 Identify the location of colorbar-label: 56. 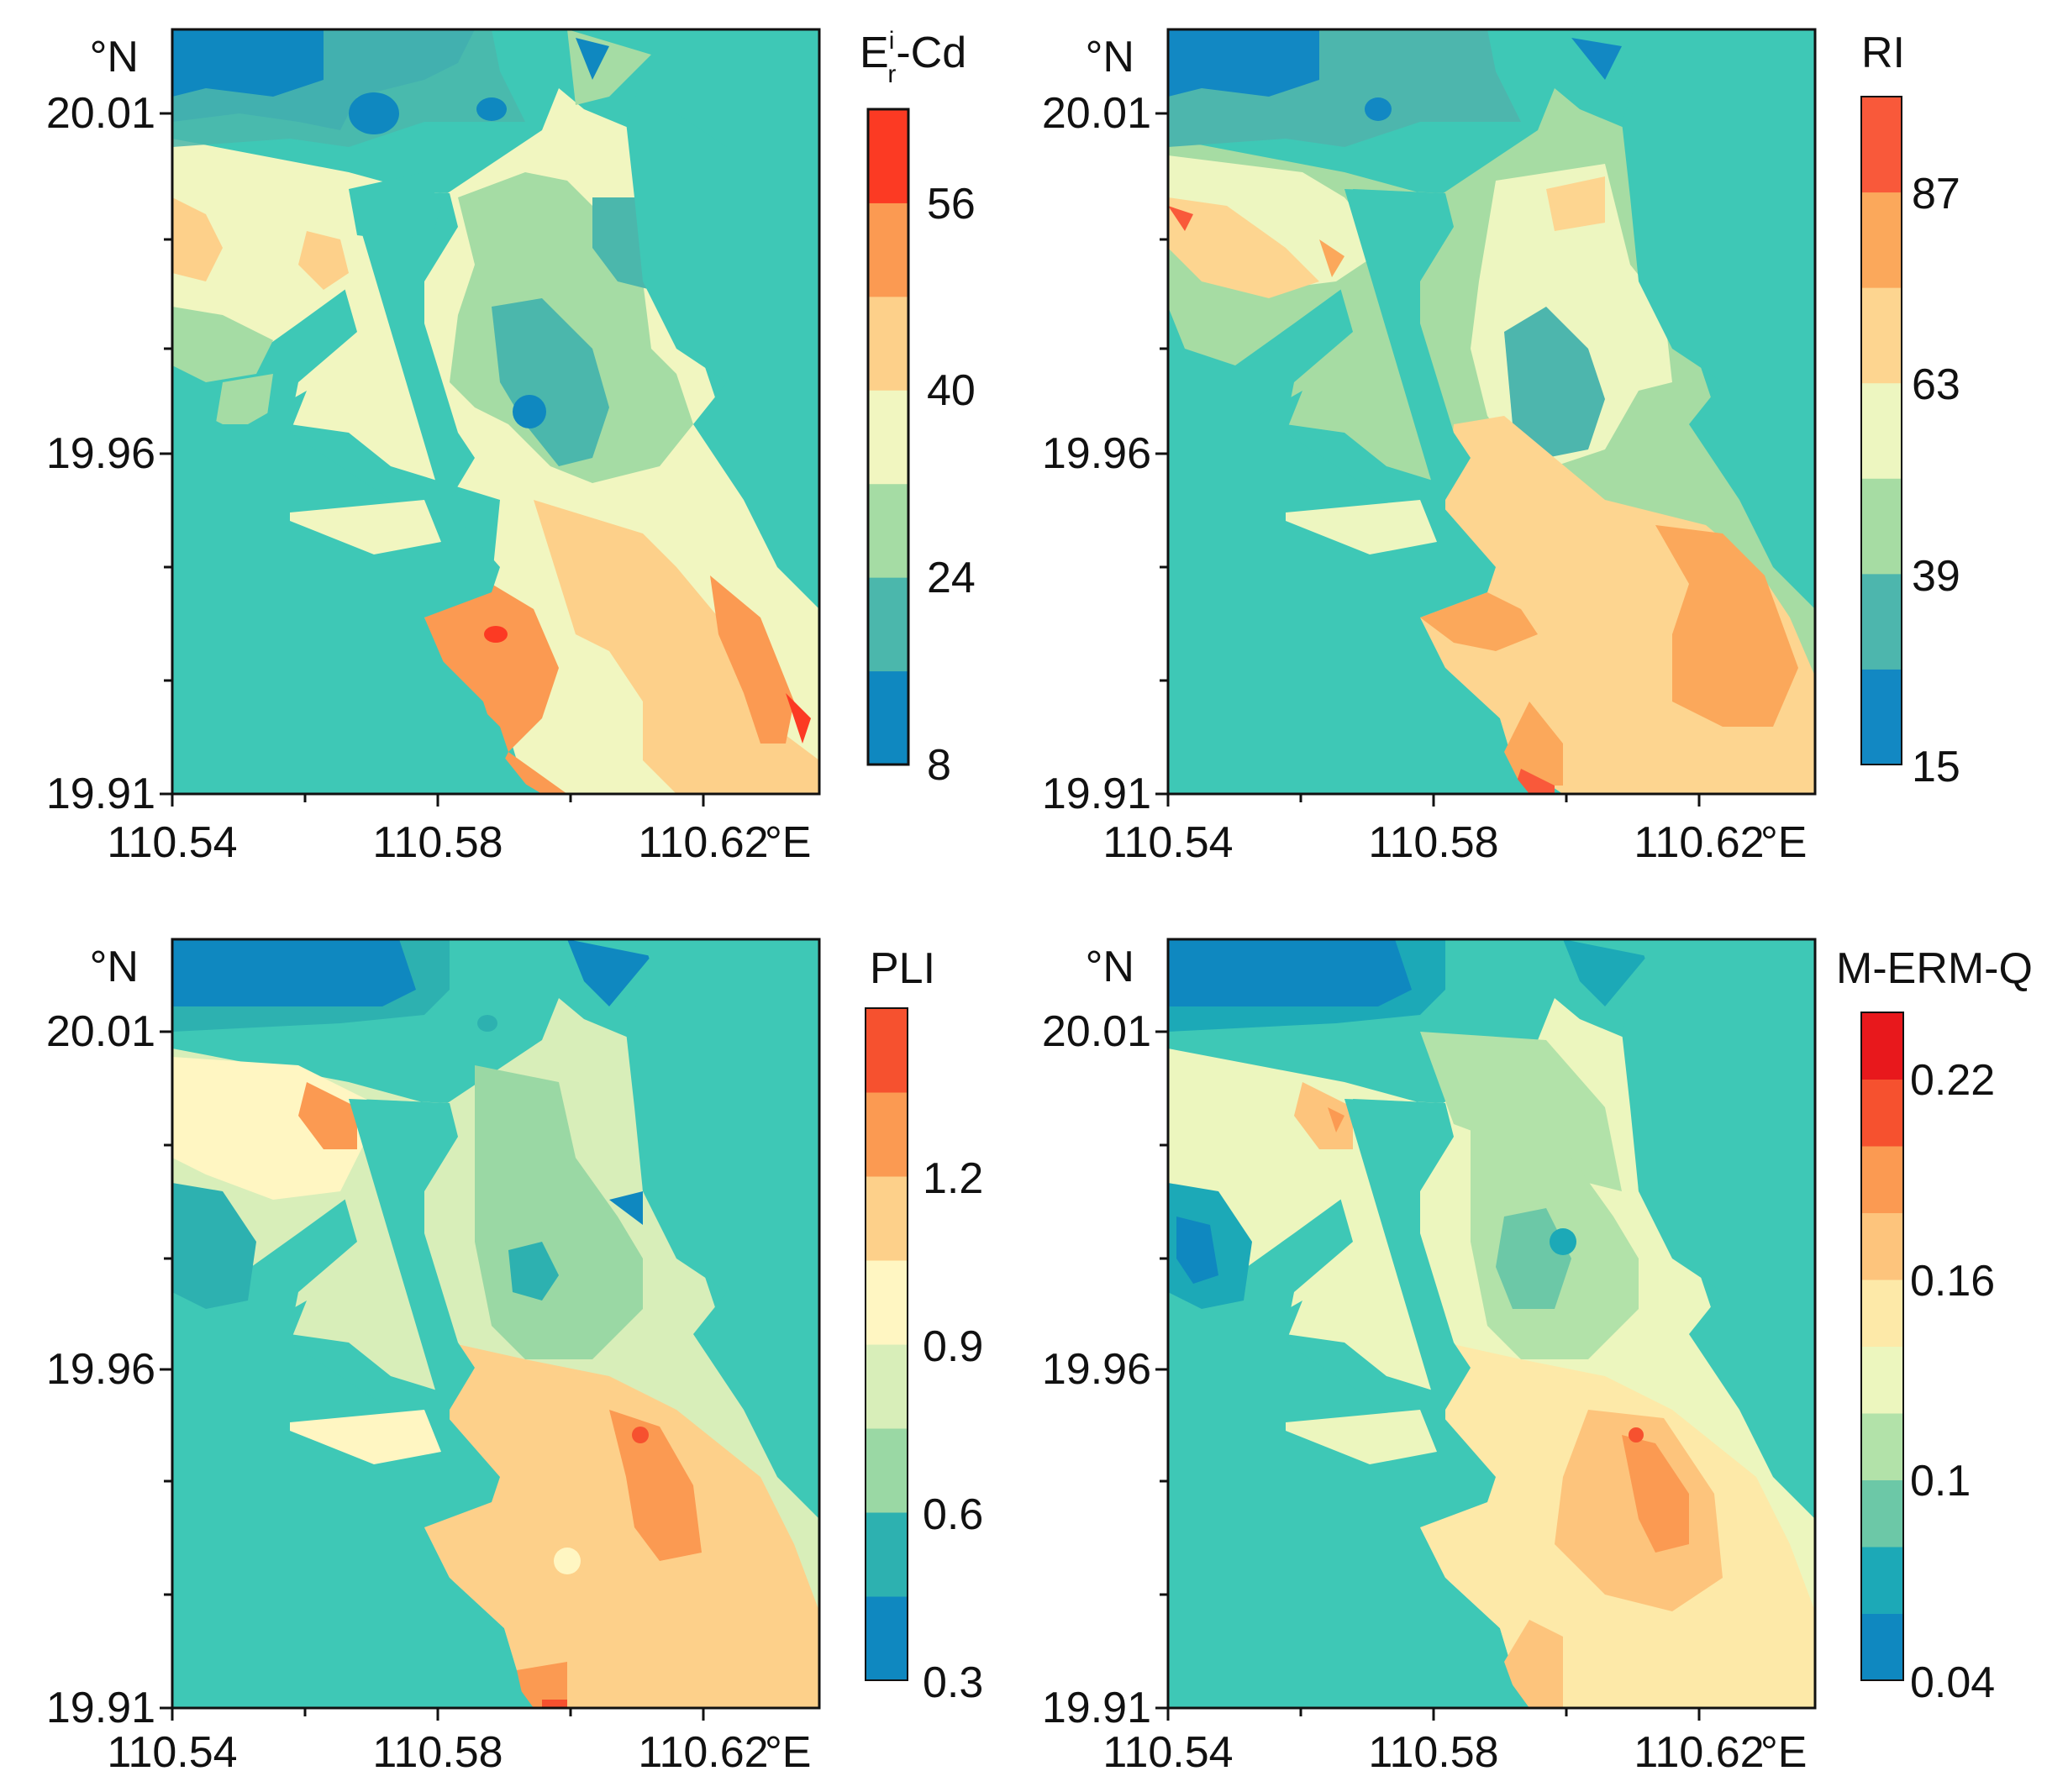
(952, 204).